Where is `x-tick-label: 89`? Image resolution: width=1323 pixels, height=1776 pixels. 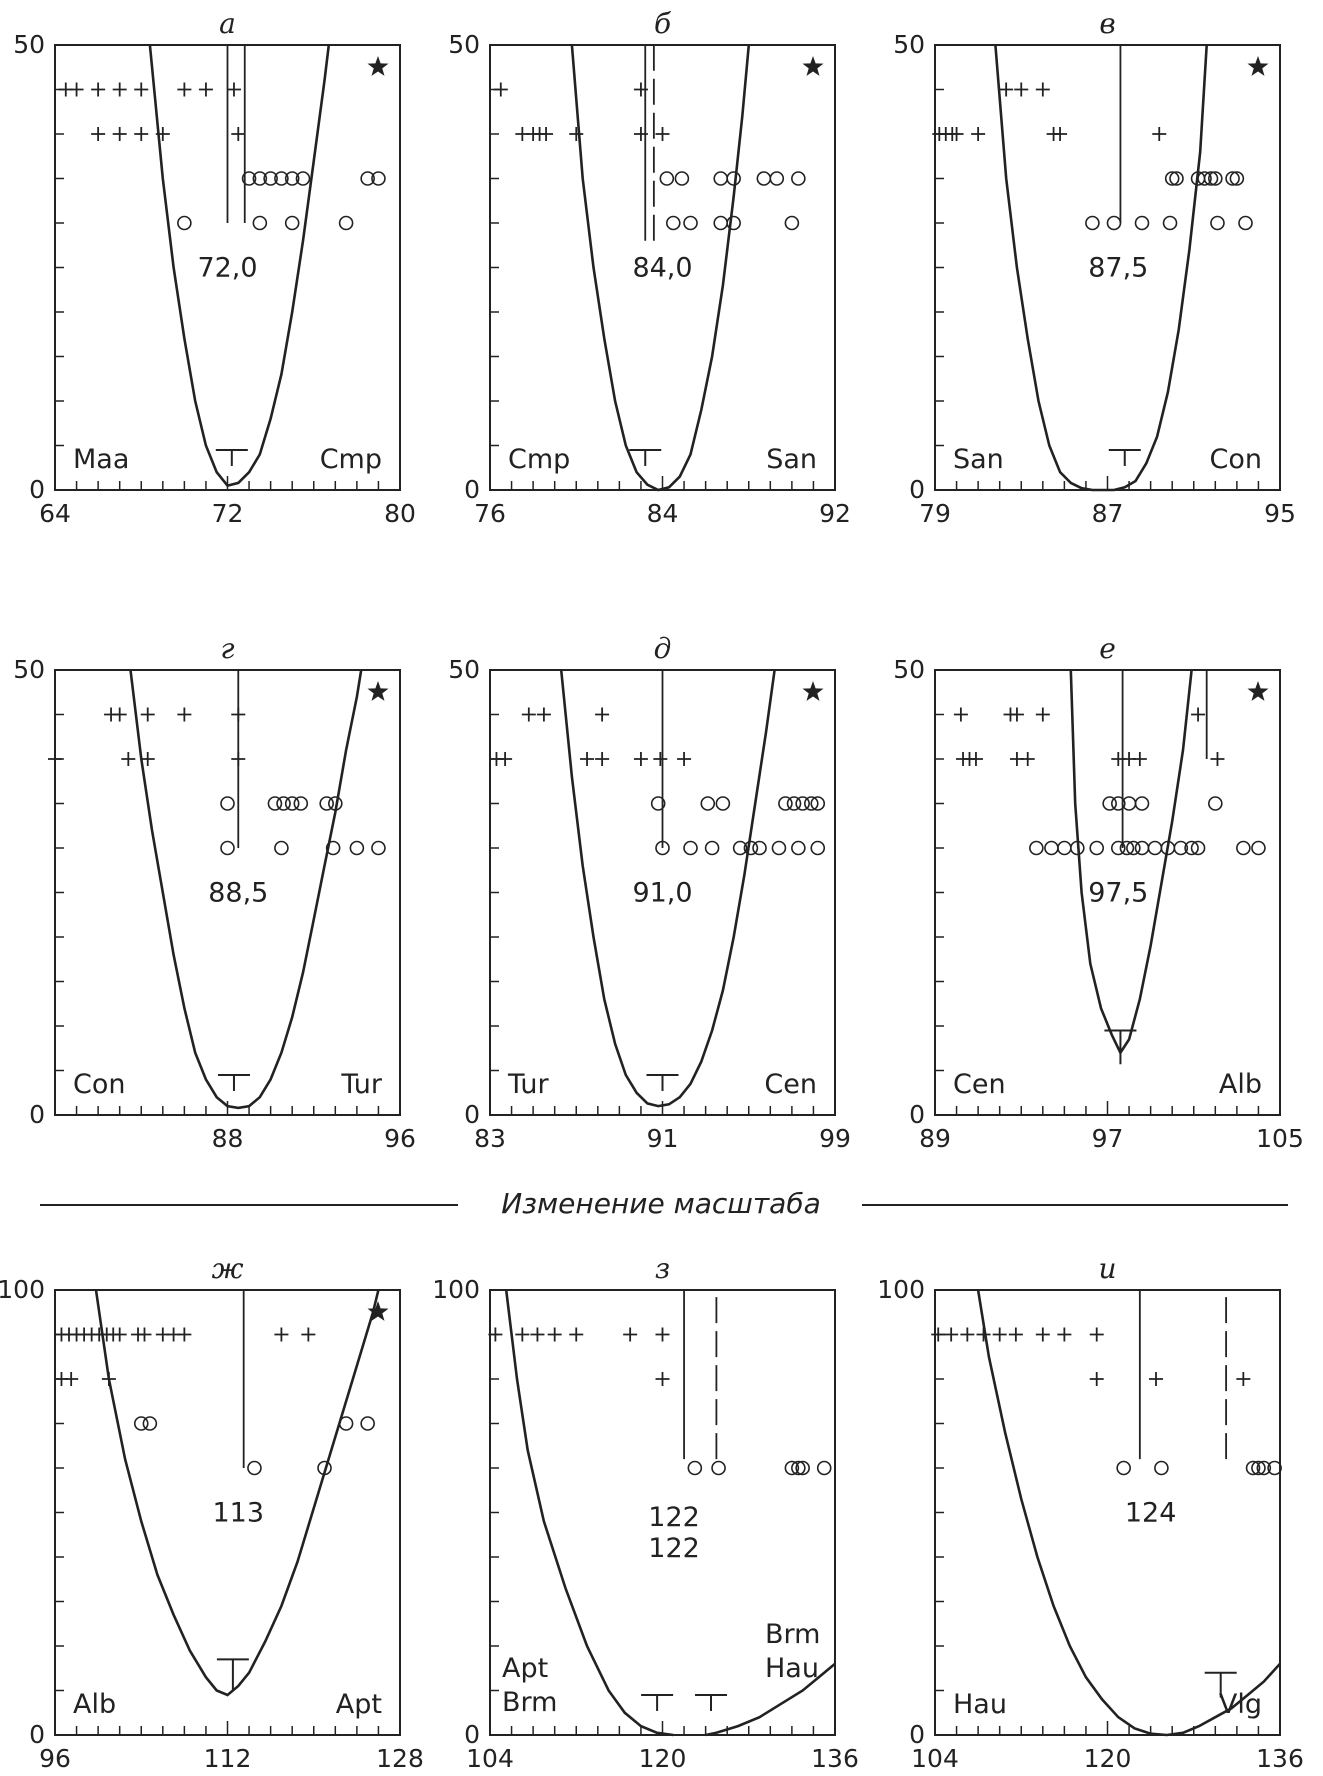 x-tick-label: 89 is located at coordinates (935, 1138).